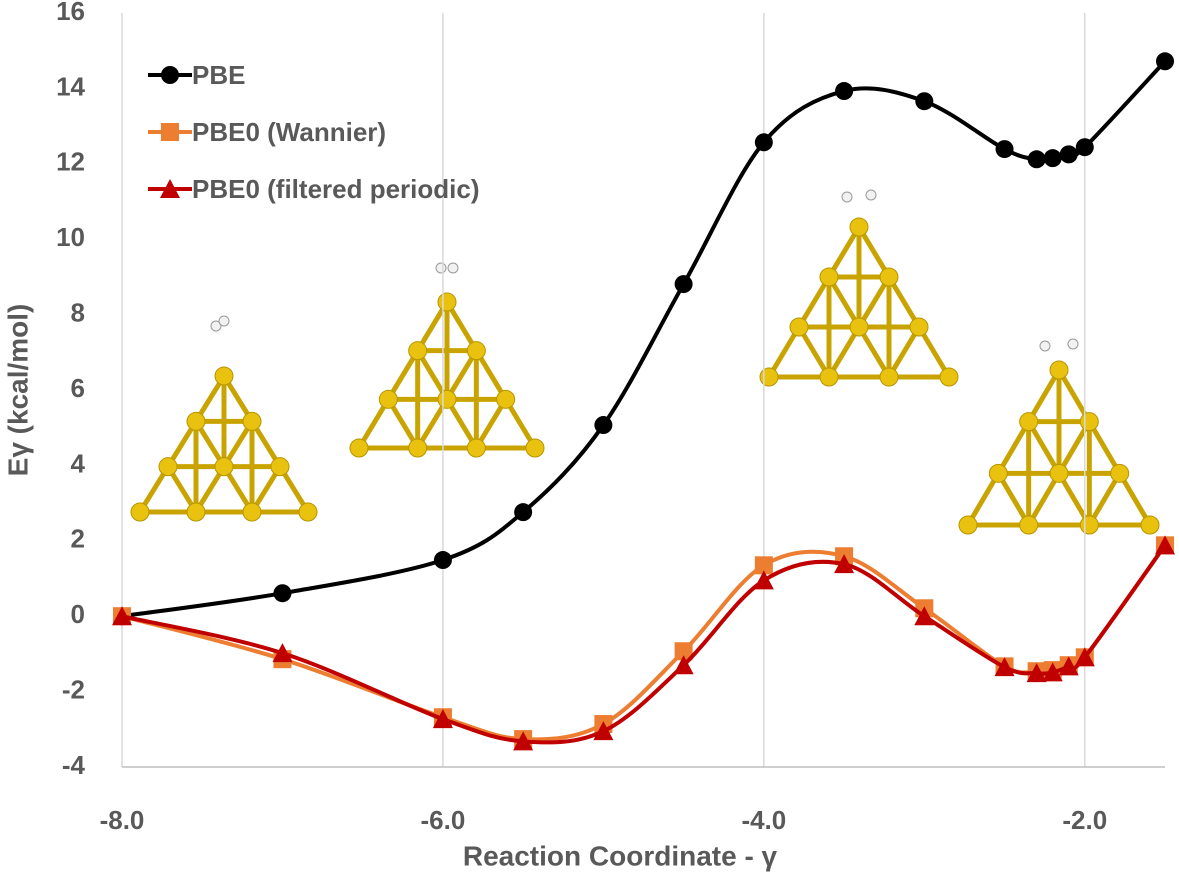  What do you see at coordinates (218, 75) in the screenshot?
I see `legend-label: PBE` at bounding box center [218, 75].